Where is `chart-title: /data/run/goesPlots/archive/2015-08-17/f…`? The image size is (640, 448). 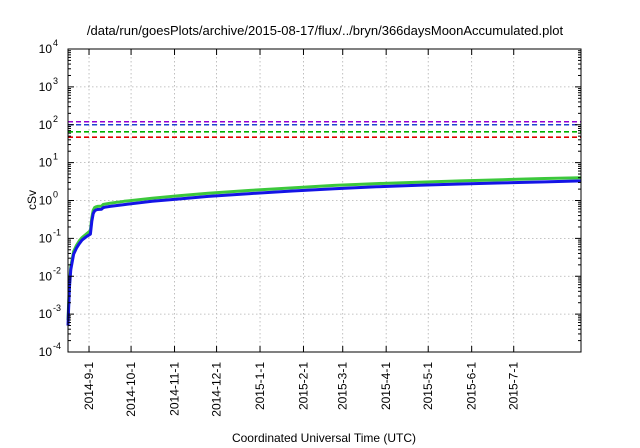
chart-title: /data/run/goesPlots/archive/2015-08-17/f… is located at coordinates (325, 30).